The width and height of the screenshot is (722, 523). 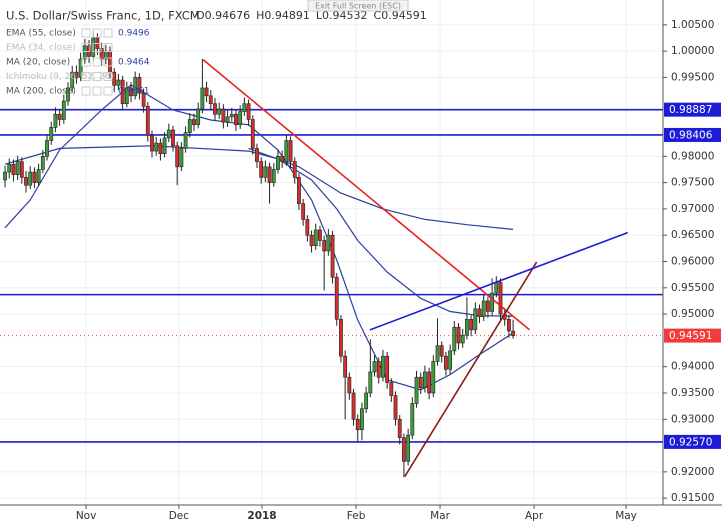 What do you see at coordinates (41, 92) in the screenshot?
I see `indicator-name: MA (200, close)` at bounding box center [41, 92].